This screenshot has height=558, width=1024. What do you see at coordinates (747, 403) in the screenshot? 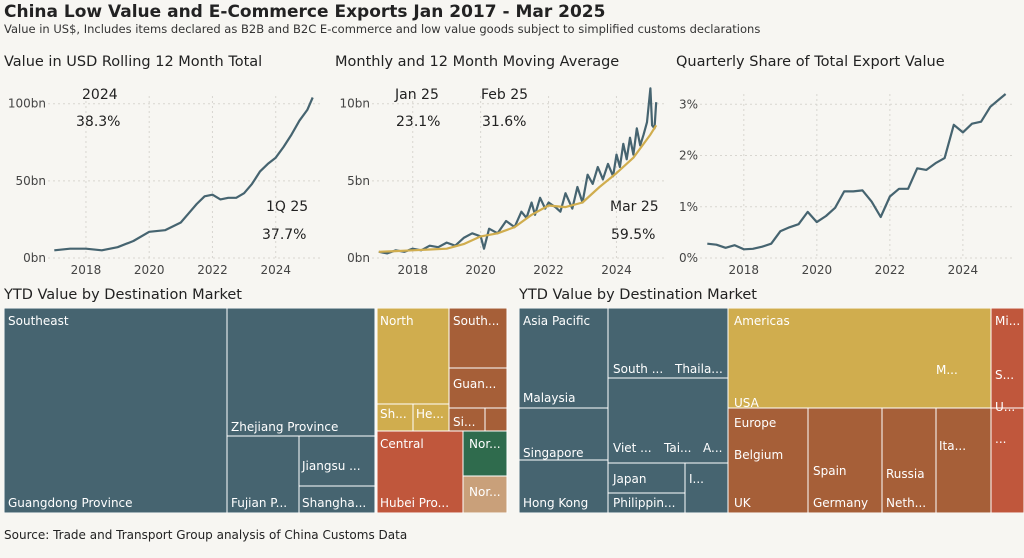
I see `treemap-label: USA` at bounding box center [747, 403].